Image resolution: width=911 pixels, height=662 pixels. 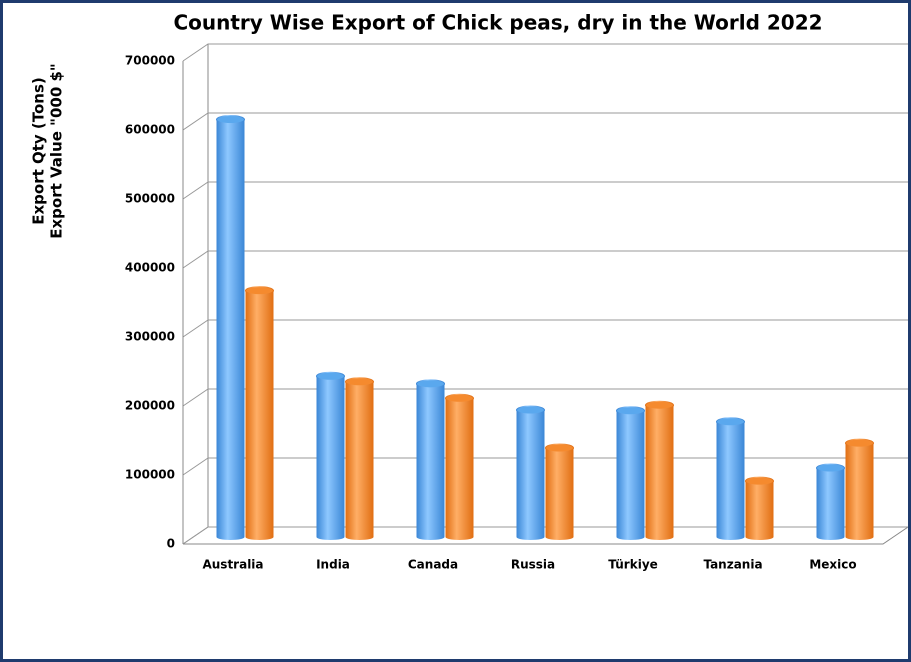 What do you see at coordinates (150, 337) in the screenshot?
I see `y-tick-label: 300000` at bounding box center [150, 337].